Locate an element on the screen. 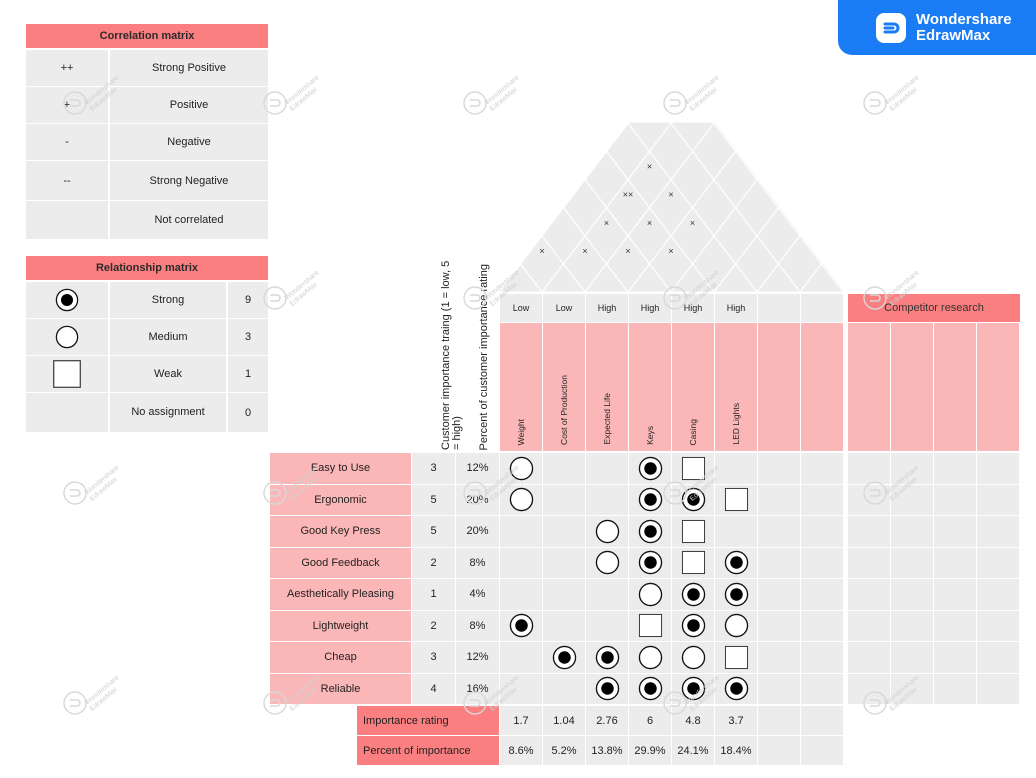 This screenshot has height=778, width=1036. importance-rating-value: 6 is located at coordinates (650, 720).